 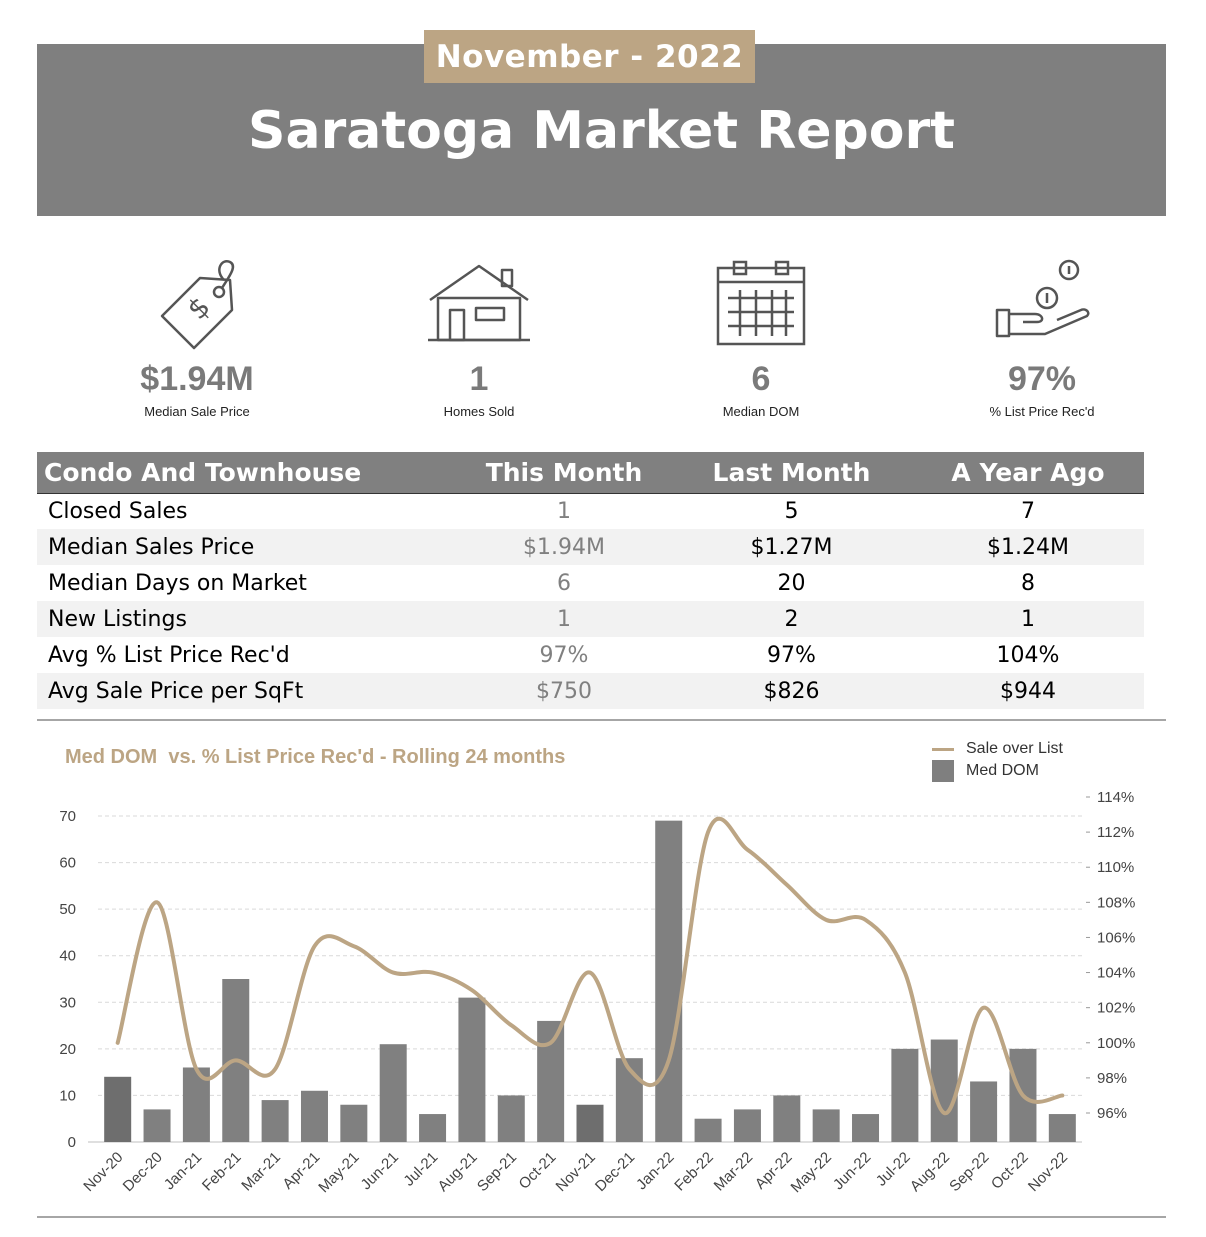 I want to click on x-axis-tick-label: Jun-22, so click(x=852, y=1171).